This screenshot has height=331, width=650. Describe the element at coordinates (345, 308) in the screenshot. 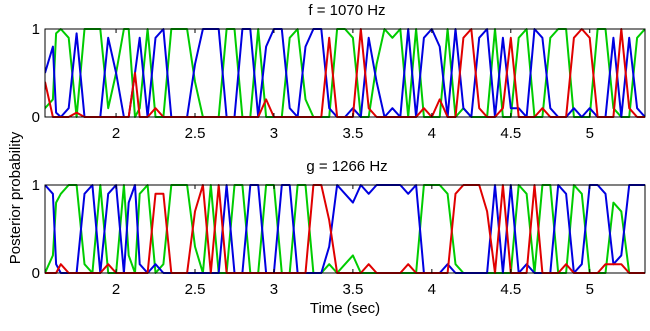

I see `x-axis-label: Time (sec)` at that location.